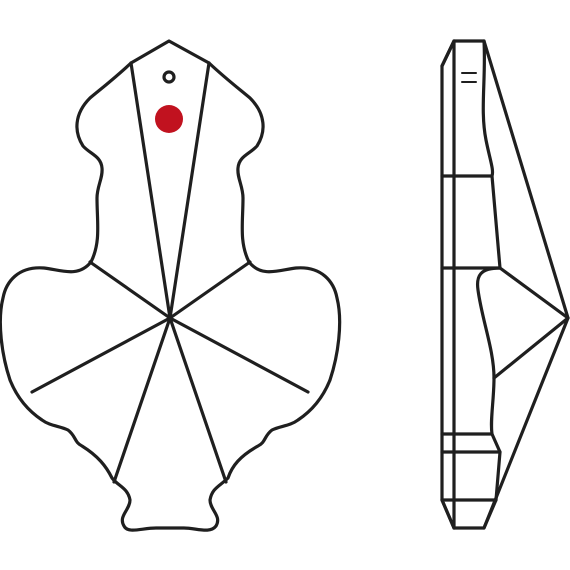  What do you see at coordinates (488, 284) in the screenshot?
I see `inner-profile` at bounding box center [488, 284].